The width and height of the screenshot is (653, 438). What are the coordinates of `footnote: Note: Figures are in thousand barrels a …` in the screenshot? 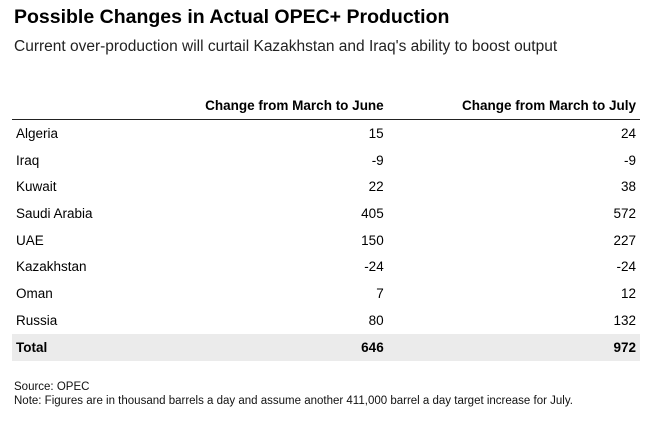 It's located at (293, 401).